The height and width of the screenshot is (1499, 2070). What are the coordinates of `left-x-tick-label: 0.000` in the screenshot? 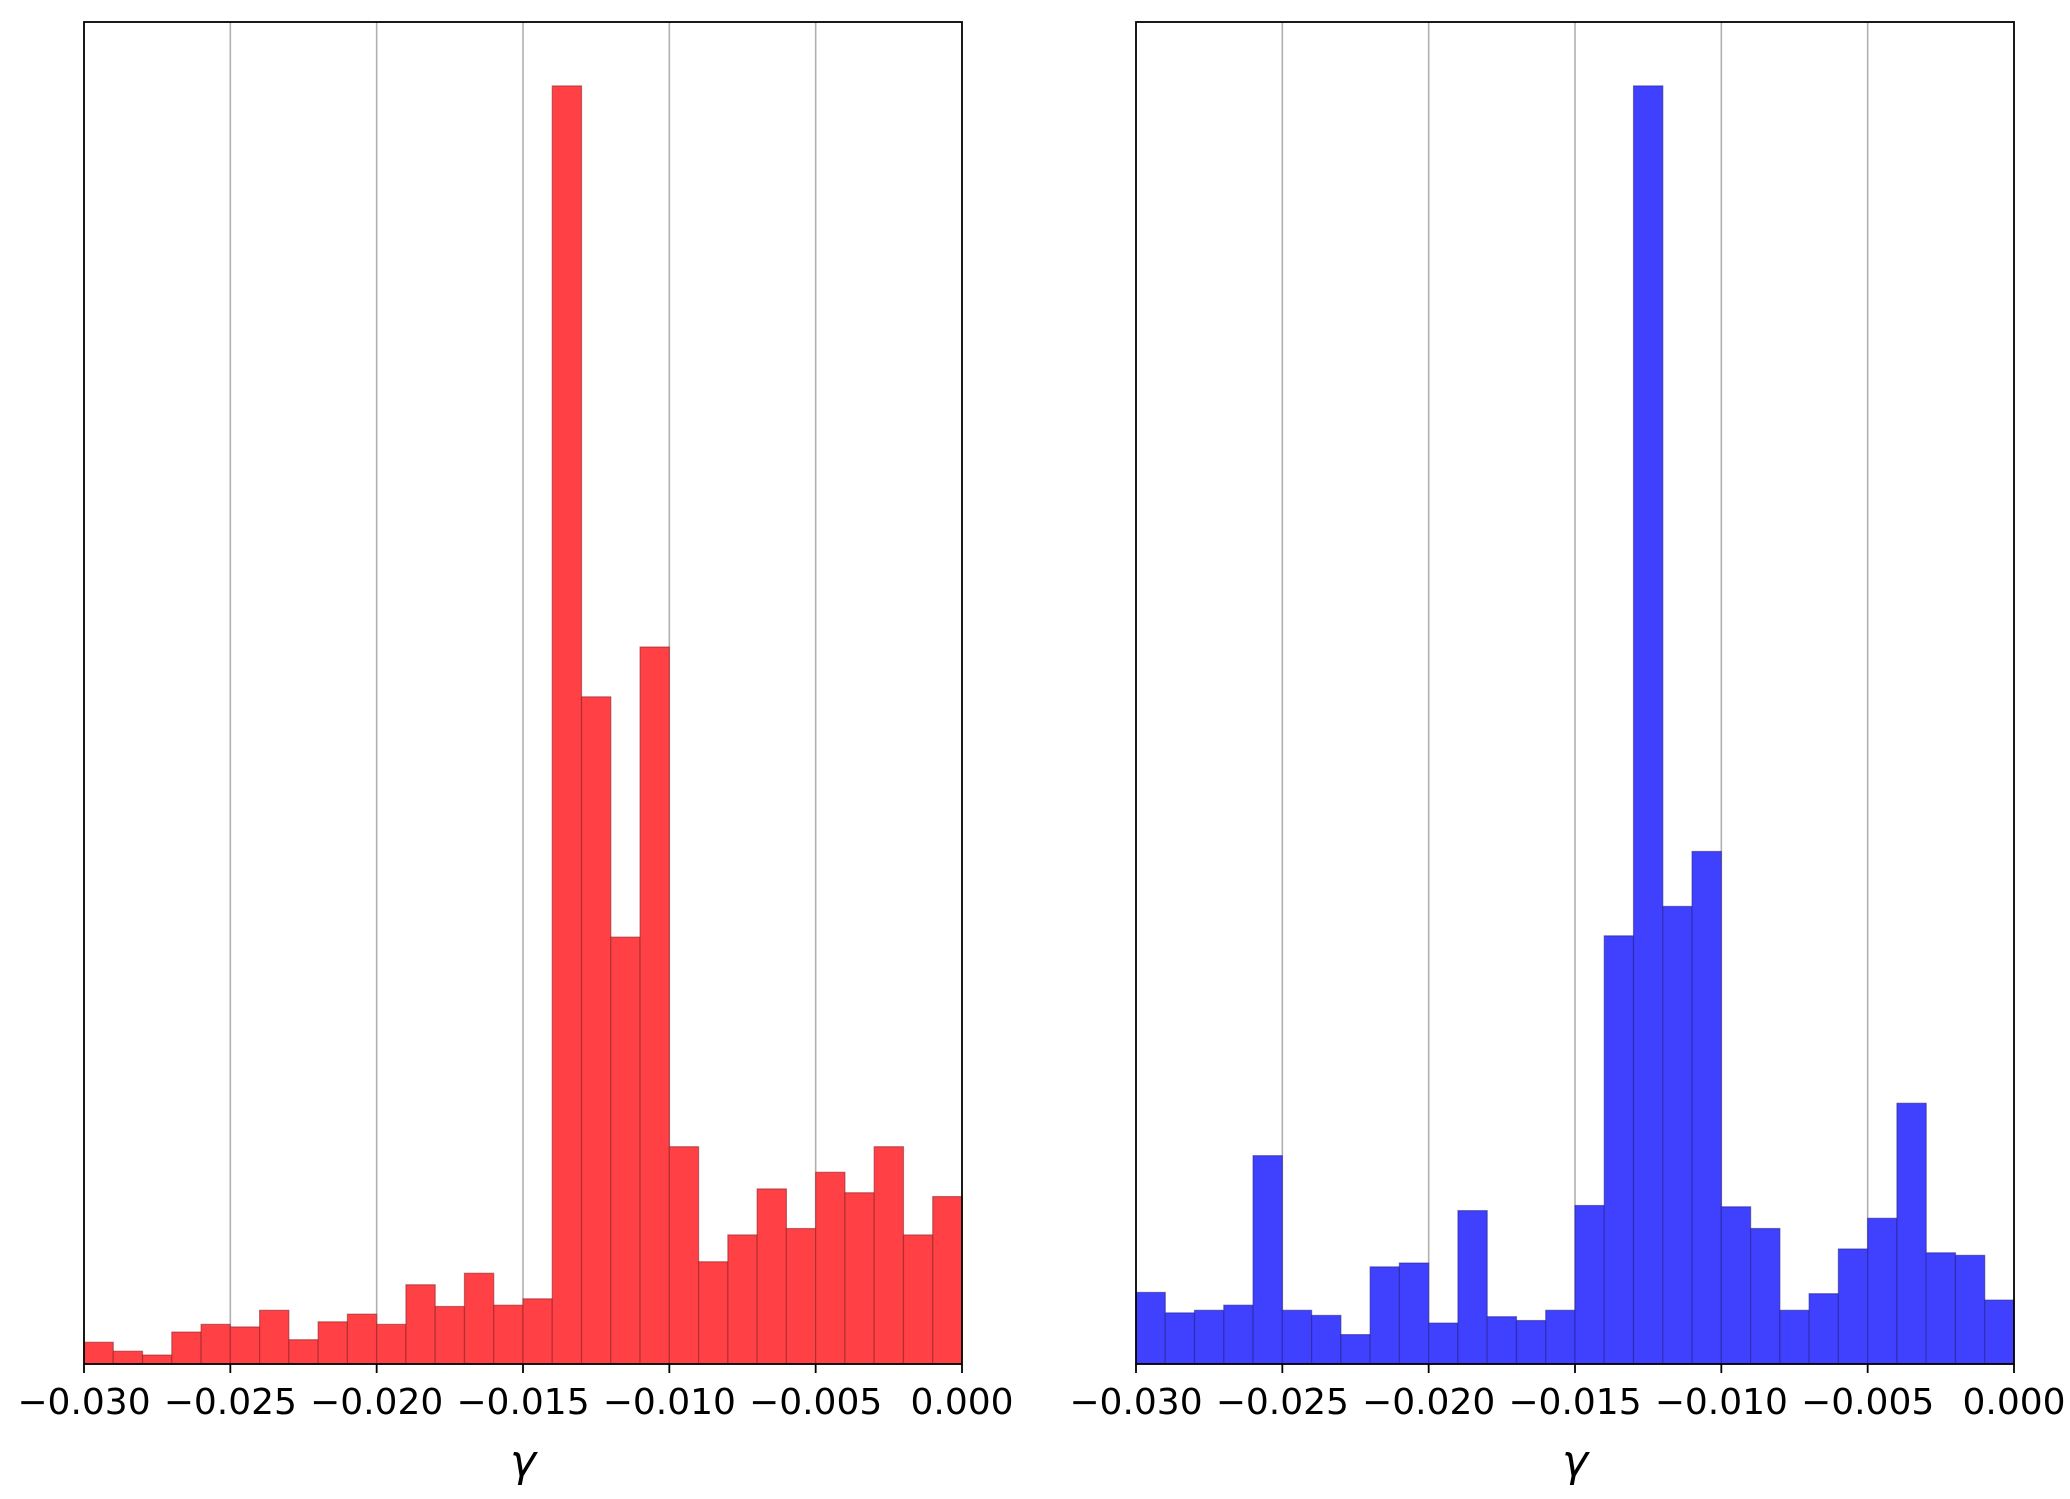 It's located at (961, 1402).